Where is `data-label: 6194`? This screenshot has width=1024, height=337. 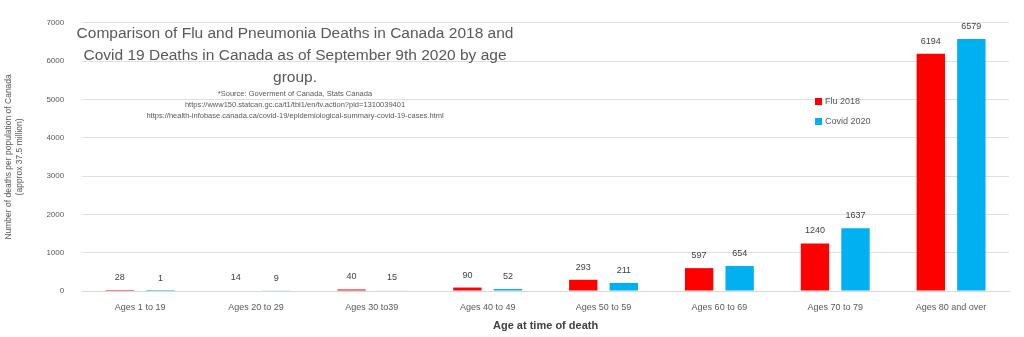 data-label: 6194 is located at coordinates (930, 40).